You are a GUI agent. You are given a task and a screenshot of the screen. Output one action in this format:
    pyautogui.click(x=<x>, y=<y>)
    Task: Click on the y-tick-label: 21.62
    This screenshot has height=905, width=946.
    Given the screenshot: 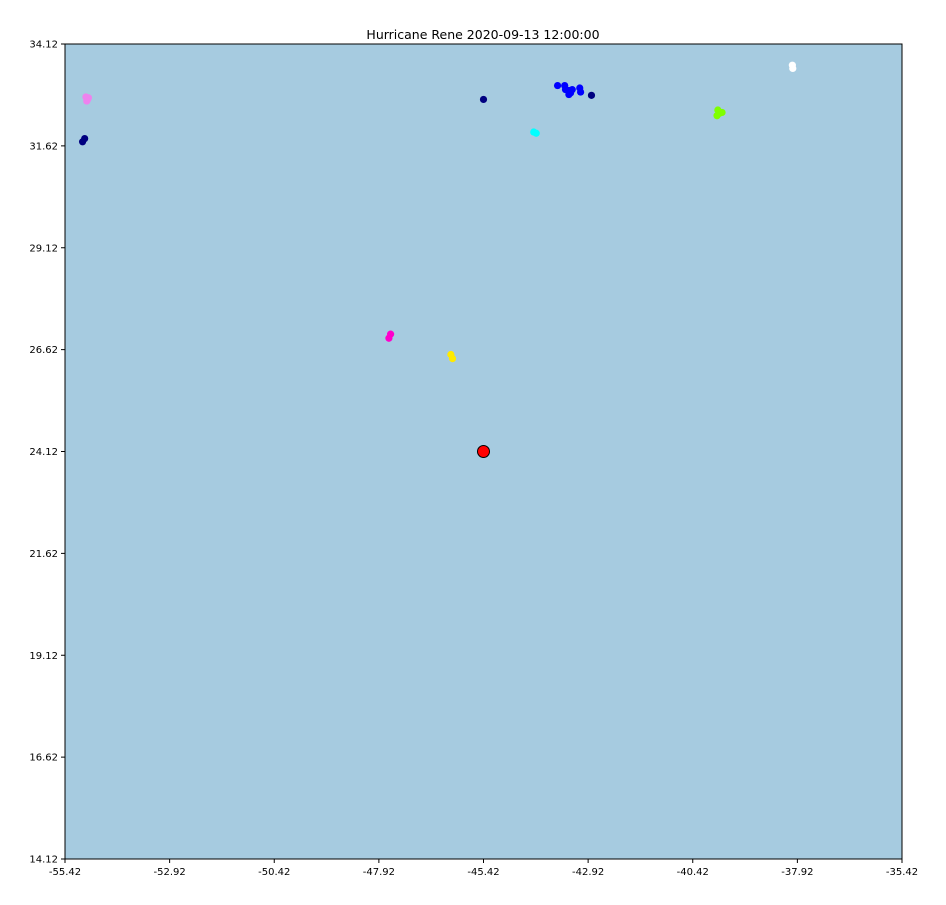 What is the action you would take?
    pyautogui.click(x=43, y=554)
    